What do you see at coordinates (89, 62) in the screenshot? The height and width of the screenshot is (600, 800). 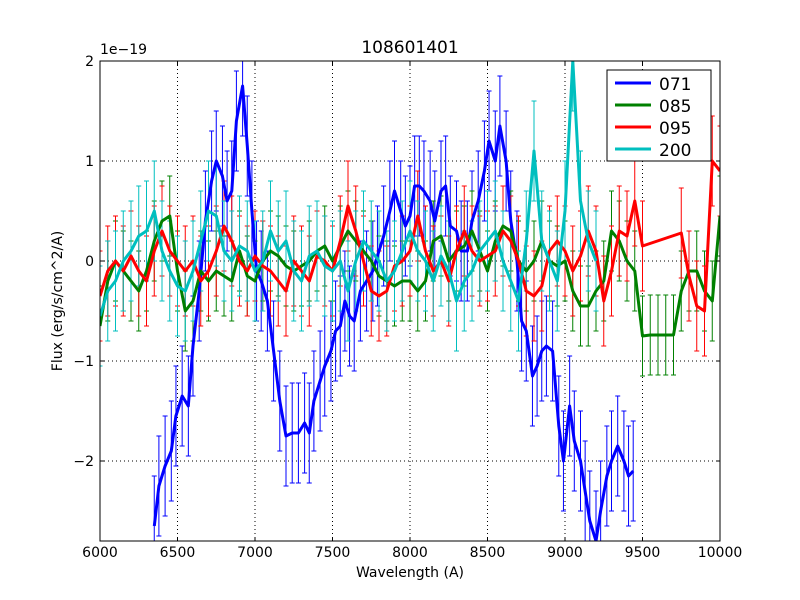 I see `y-tick-label: 2` at bounding box center [89, 62].